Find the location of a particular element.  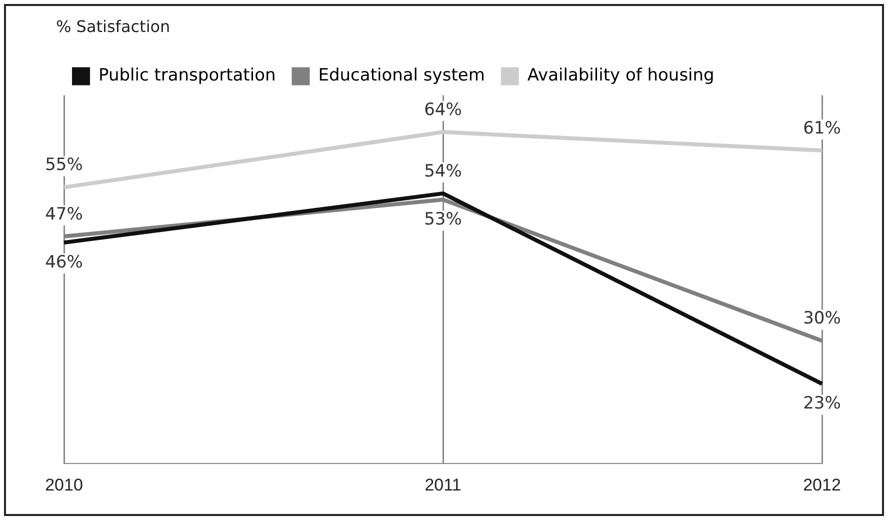

data-label: 54% is located at coordinates (443, 171).